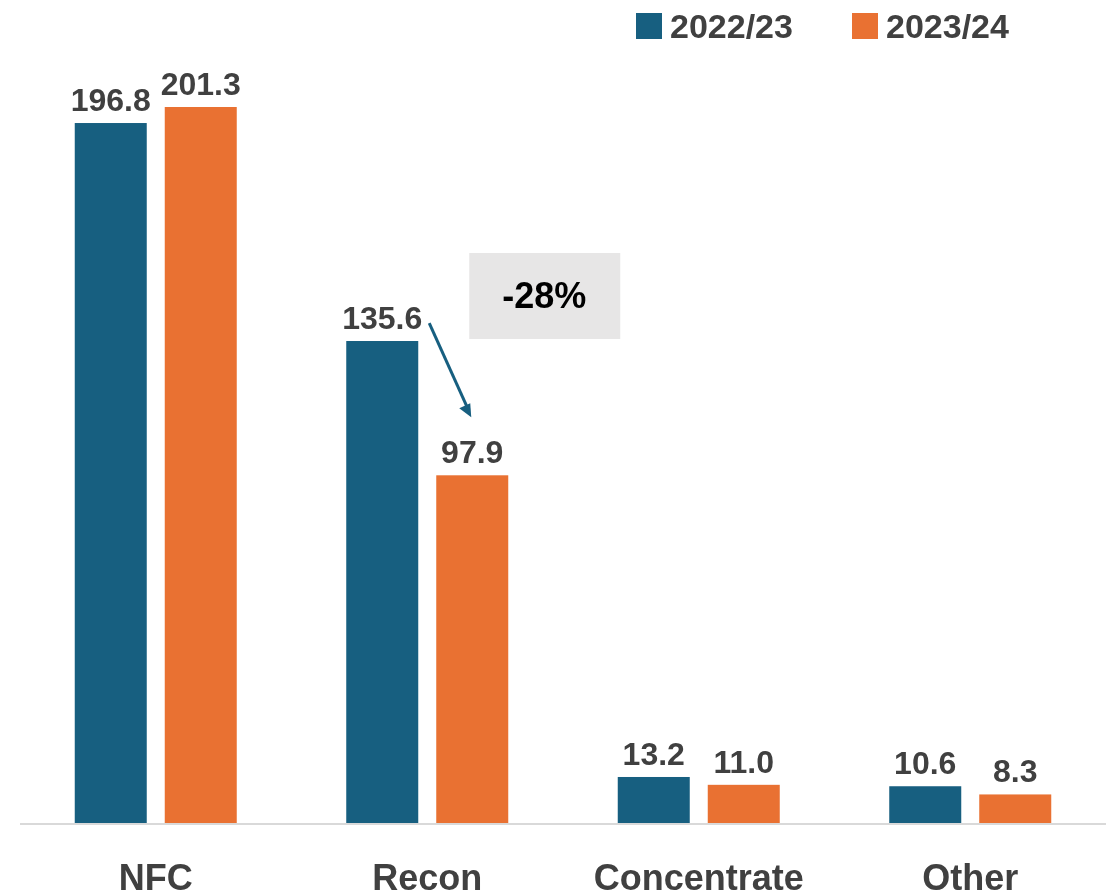 The height and width of the screenshot is (895, 1106). I want to click on legend-label: 2023/24, so click(947, 26).